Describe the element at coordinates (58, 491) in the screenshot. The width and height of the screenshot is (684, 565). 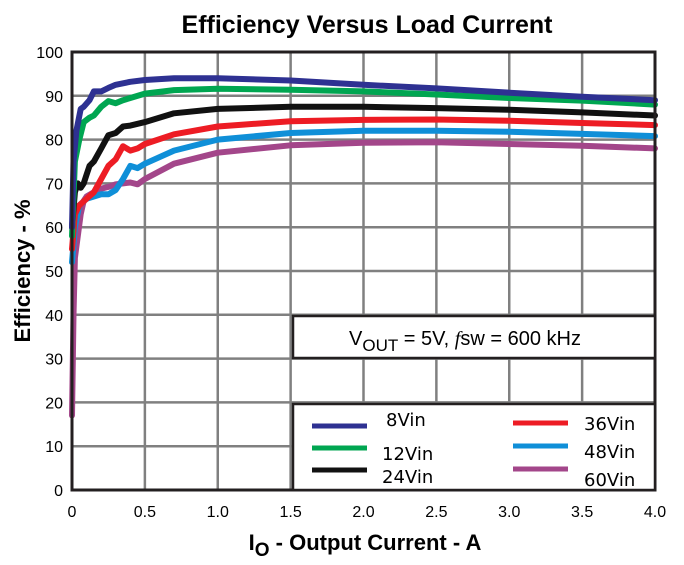
I see `y-tick-label: 0` at that location.